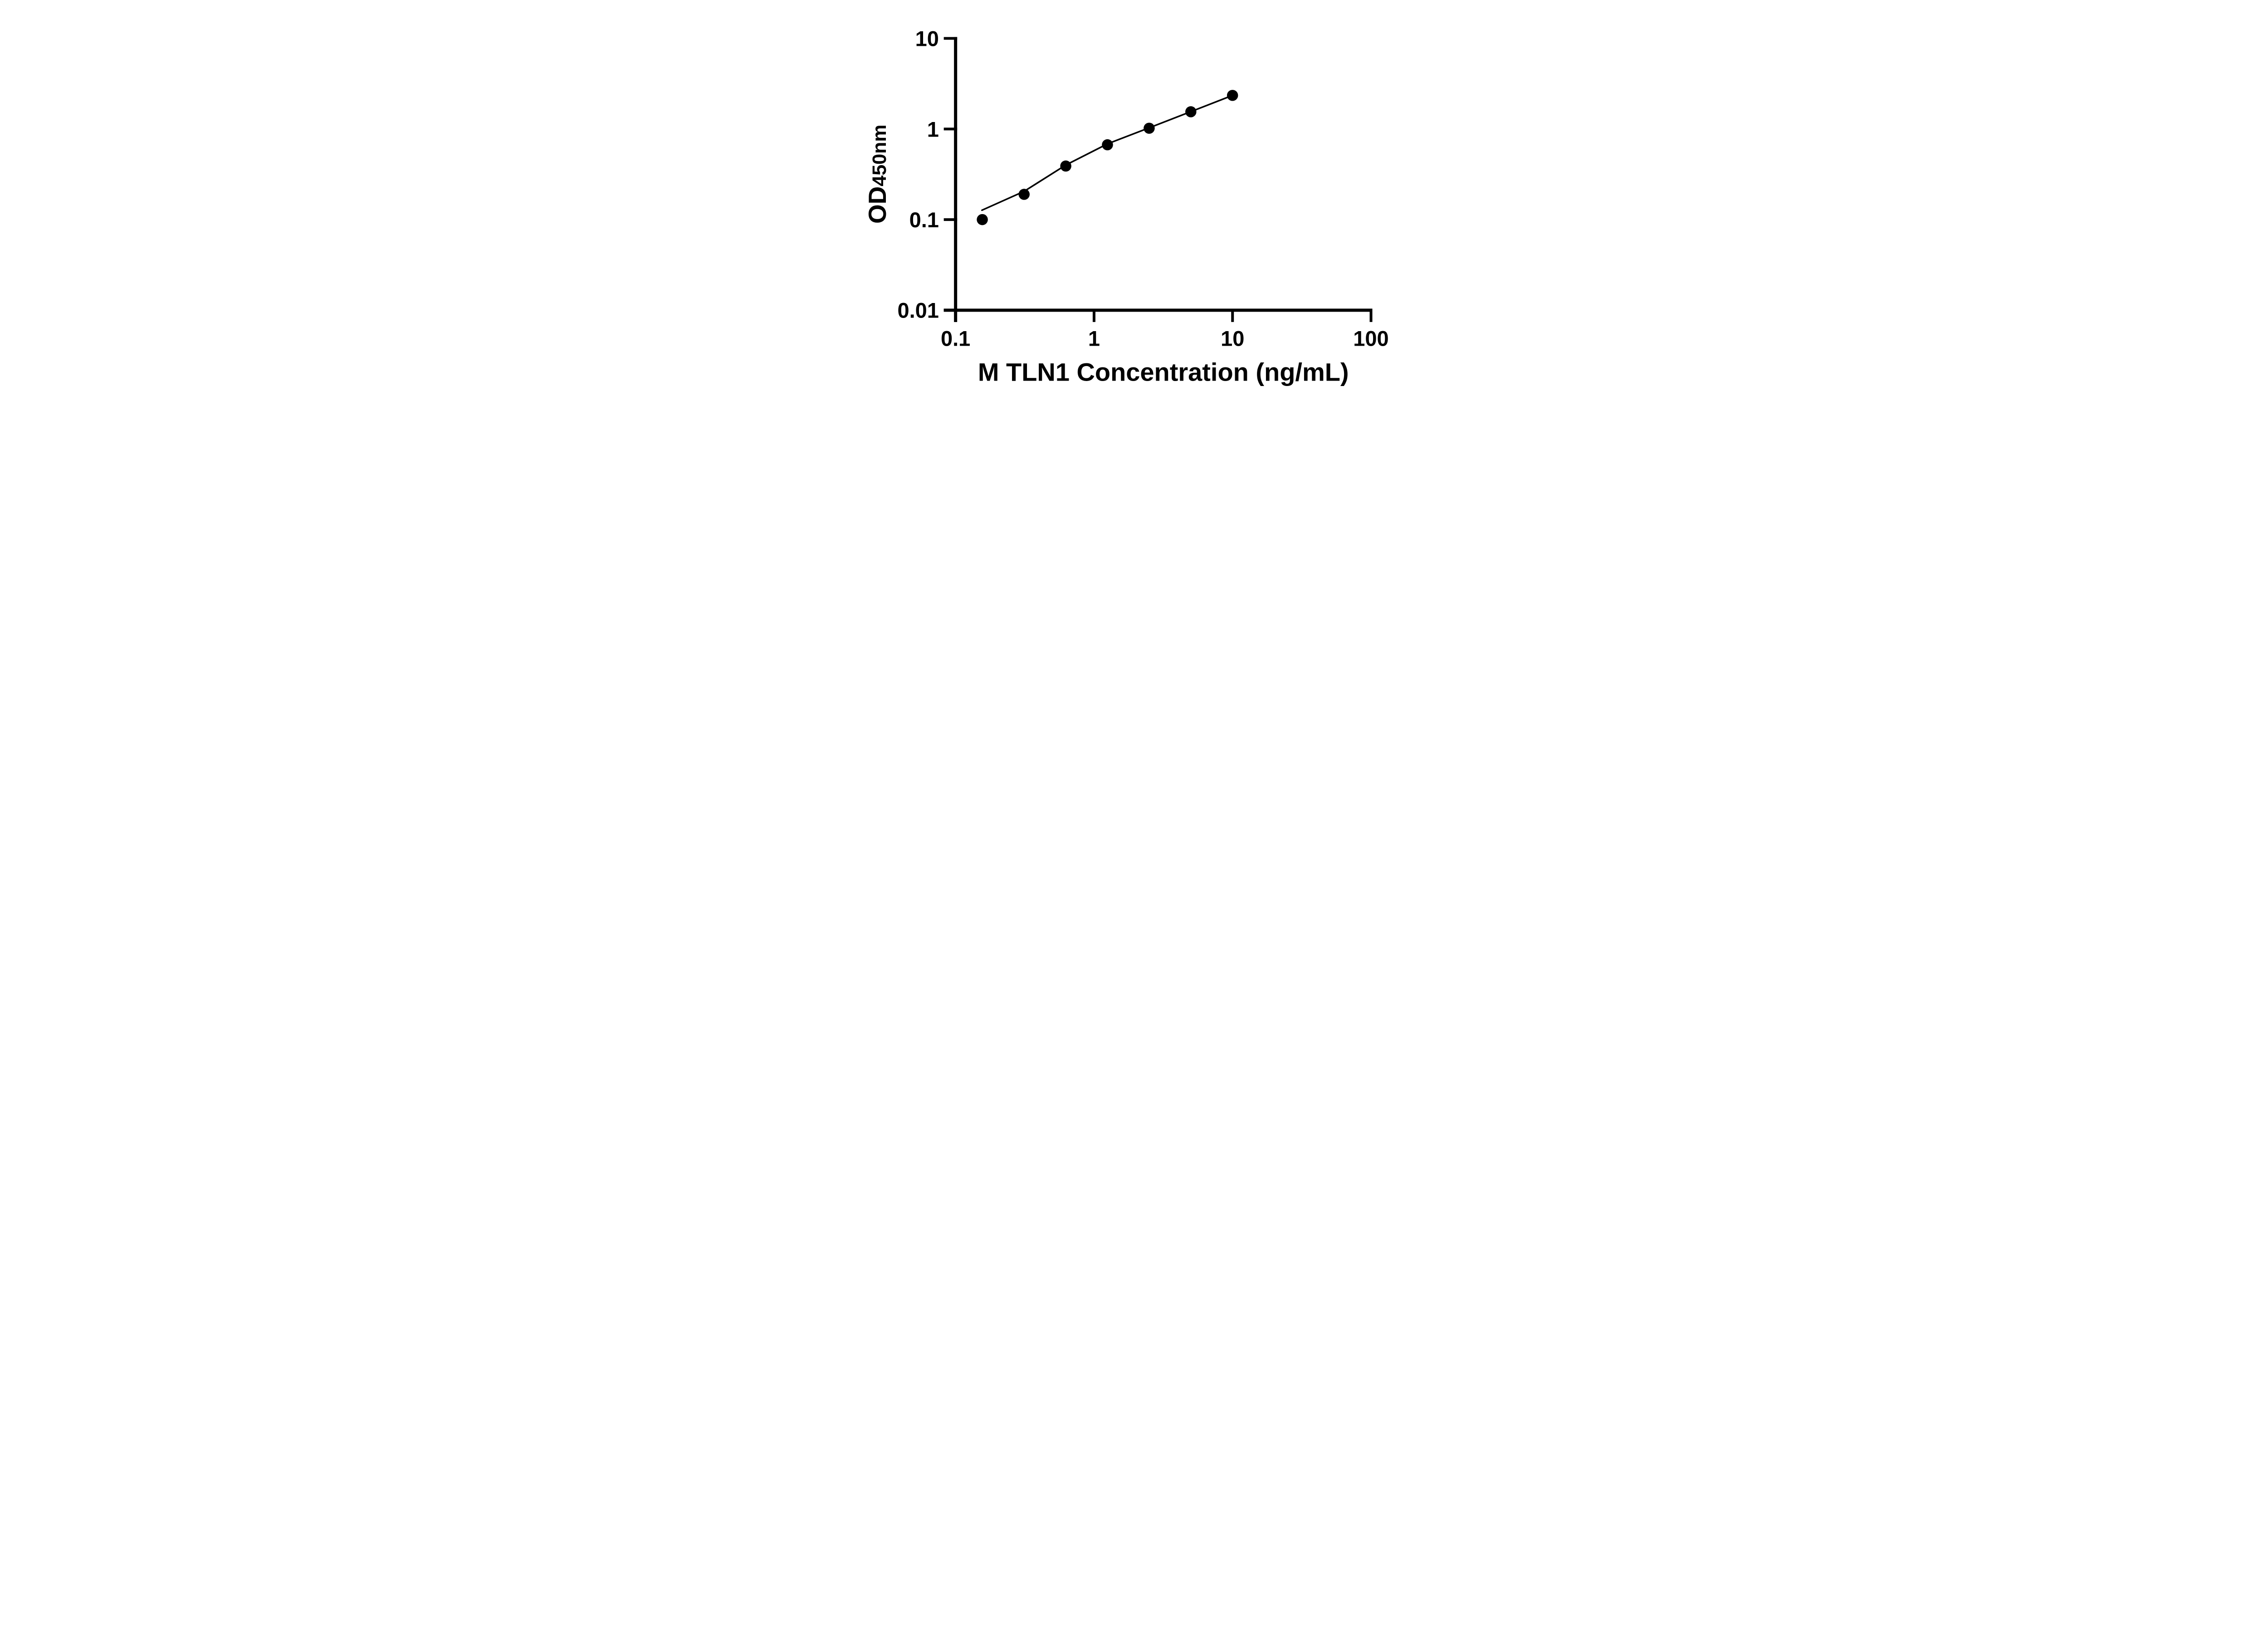 This screenshot has width=2268, height=1633. I want to click on y-axis-title-main: OD, so click(877, 205).